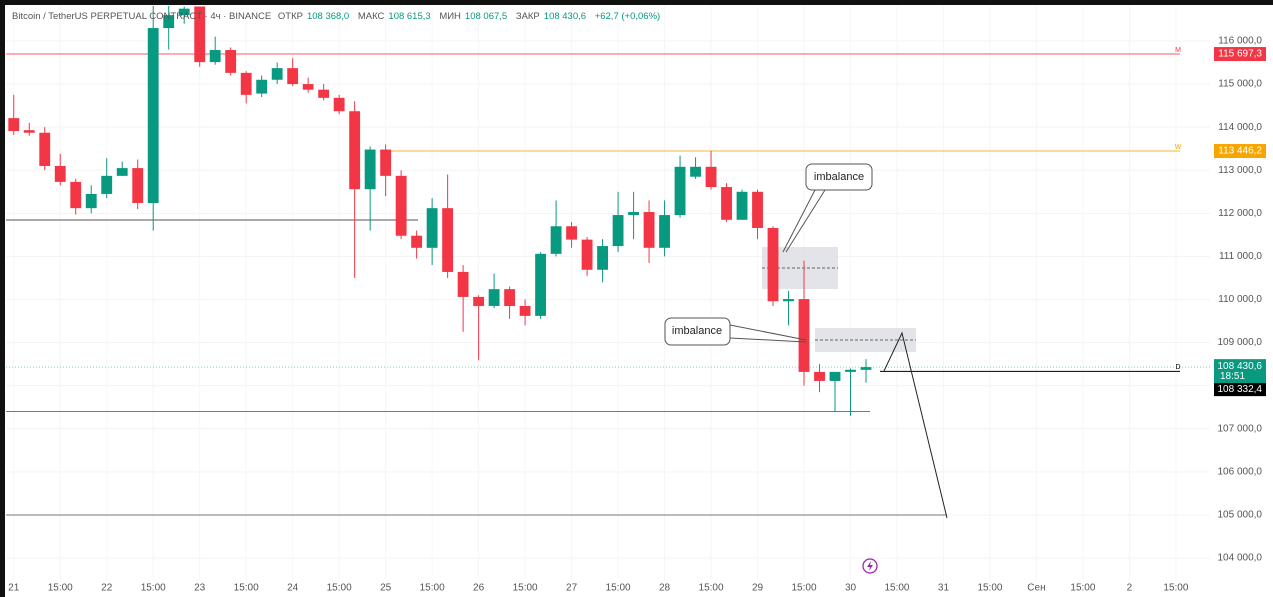 Image resolution: width=1273 pixels, height=597 pixels. What do you see at coordinates (1178, 147) in the screenshot?
I see `level-tag: W` at bounding box center [1178, 147].